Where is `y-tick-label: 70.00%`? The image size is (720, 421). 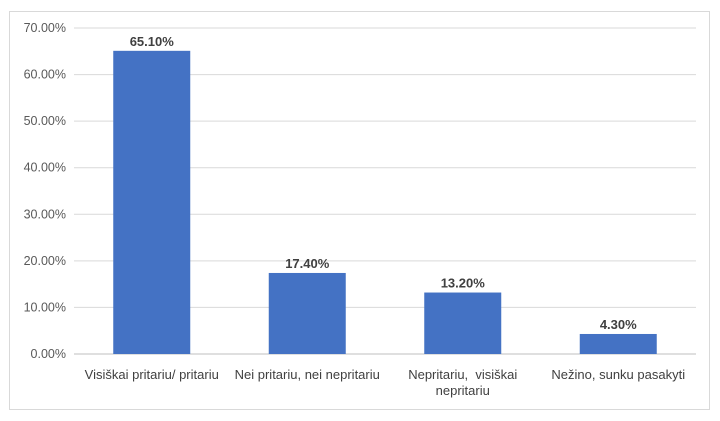 y-tick-label: 70.00% is located at coordinates (45, 28).